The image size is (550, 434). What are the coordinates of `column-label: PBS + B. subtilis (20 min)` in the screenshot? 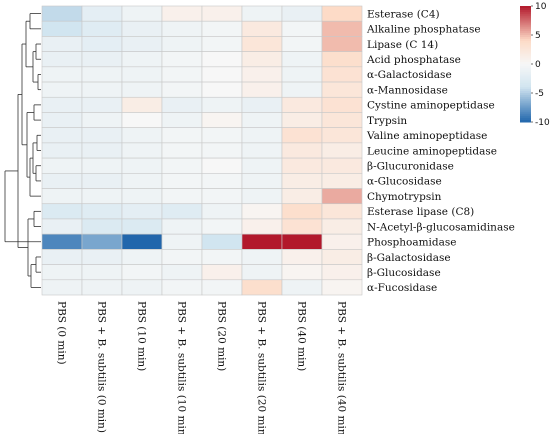 It's located at (262, 367).